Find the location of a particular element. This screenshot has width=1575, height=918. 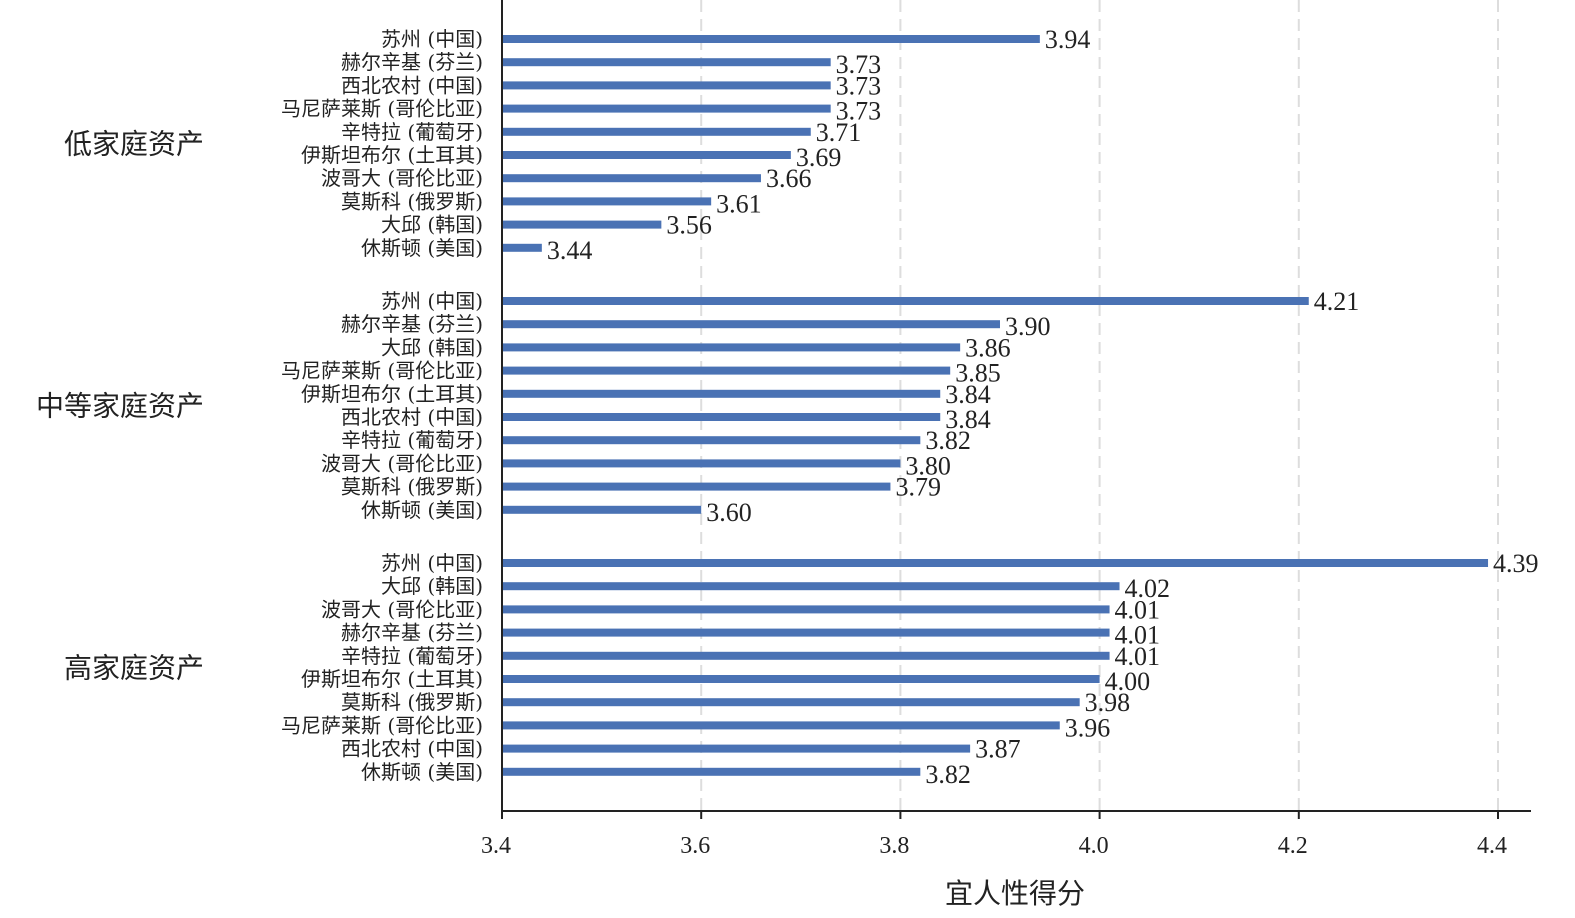

value-label: 4.21 is located at coordinates (1337, 301).